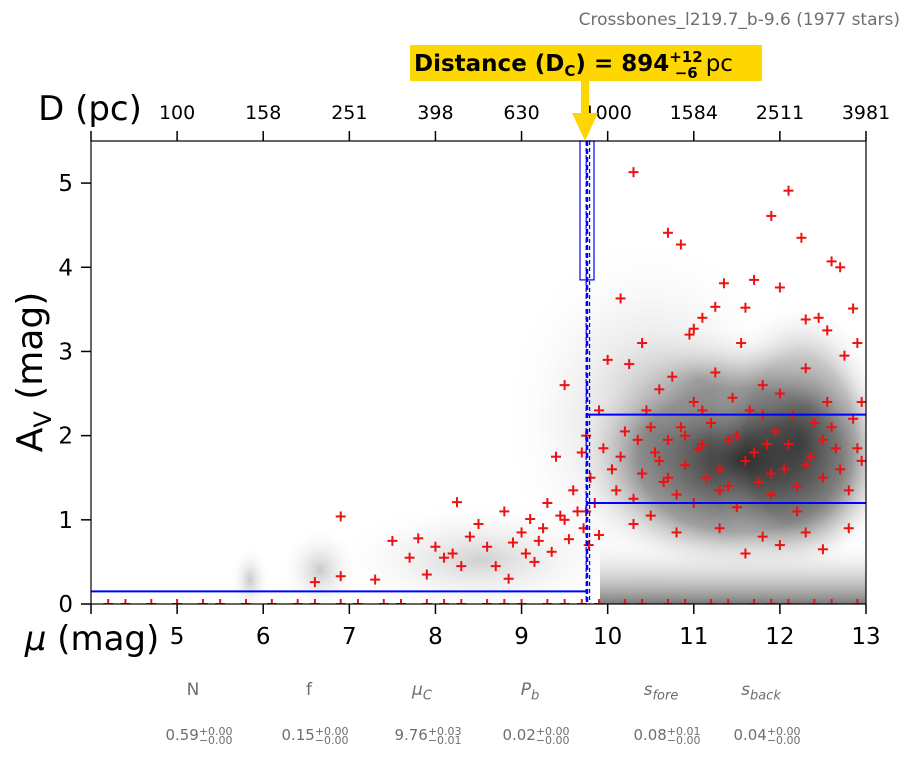 Image resolution: width=910 pixels, height=759 pixels. What do you see at coordinates (661, 692) in the screenshot?
I see `param-name: sfore` at bounding box center [661, 692].